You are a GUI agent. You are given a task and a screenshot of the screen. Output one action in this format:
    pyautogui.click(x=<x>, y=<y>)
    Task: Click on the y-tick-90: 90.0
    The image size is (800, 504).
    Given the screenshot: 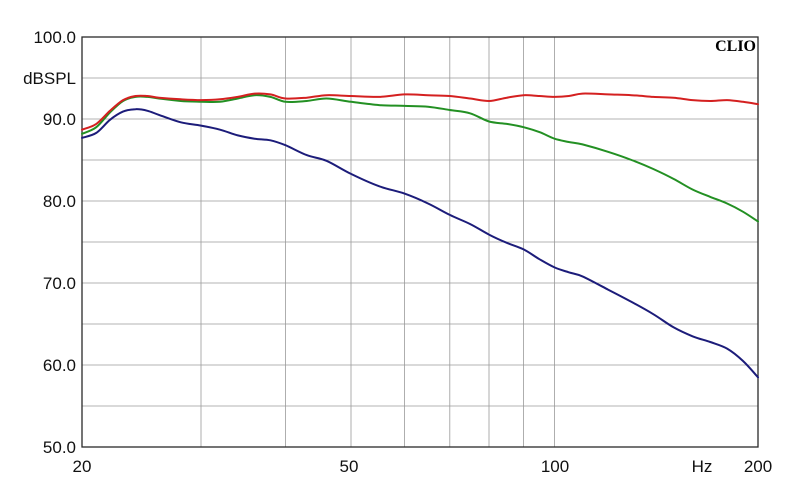 What is the action you would take?
    pyautogui.click(x=59, y=119)
    